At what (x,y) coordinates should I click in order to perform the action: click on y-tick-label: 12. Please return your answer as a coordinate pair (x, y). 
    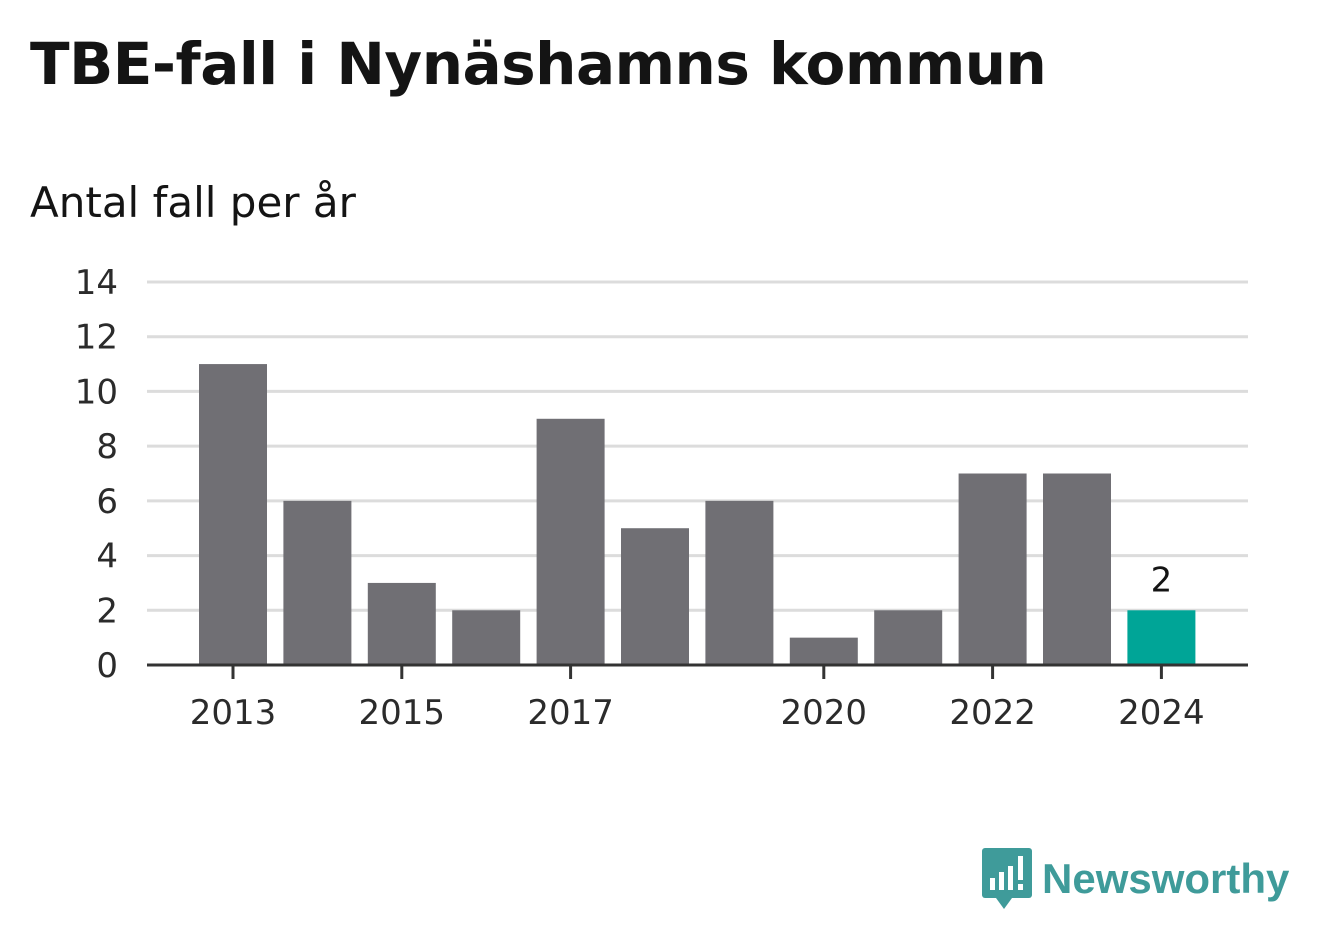
    Looking at the image, I should click on (96, 338).